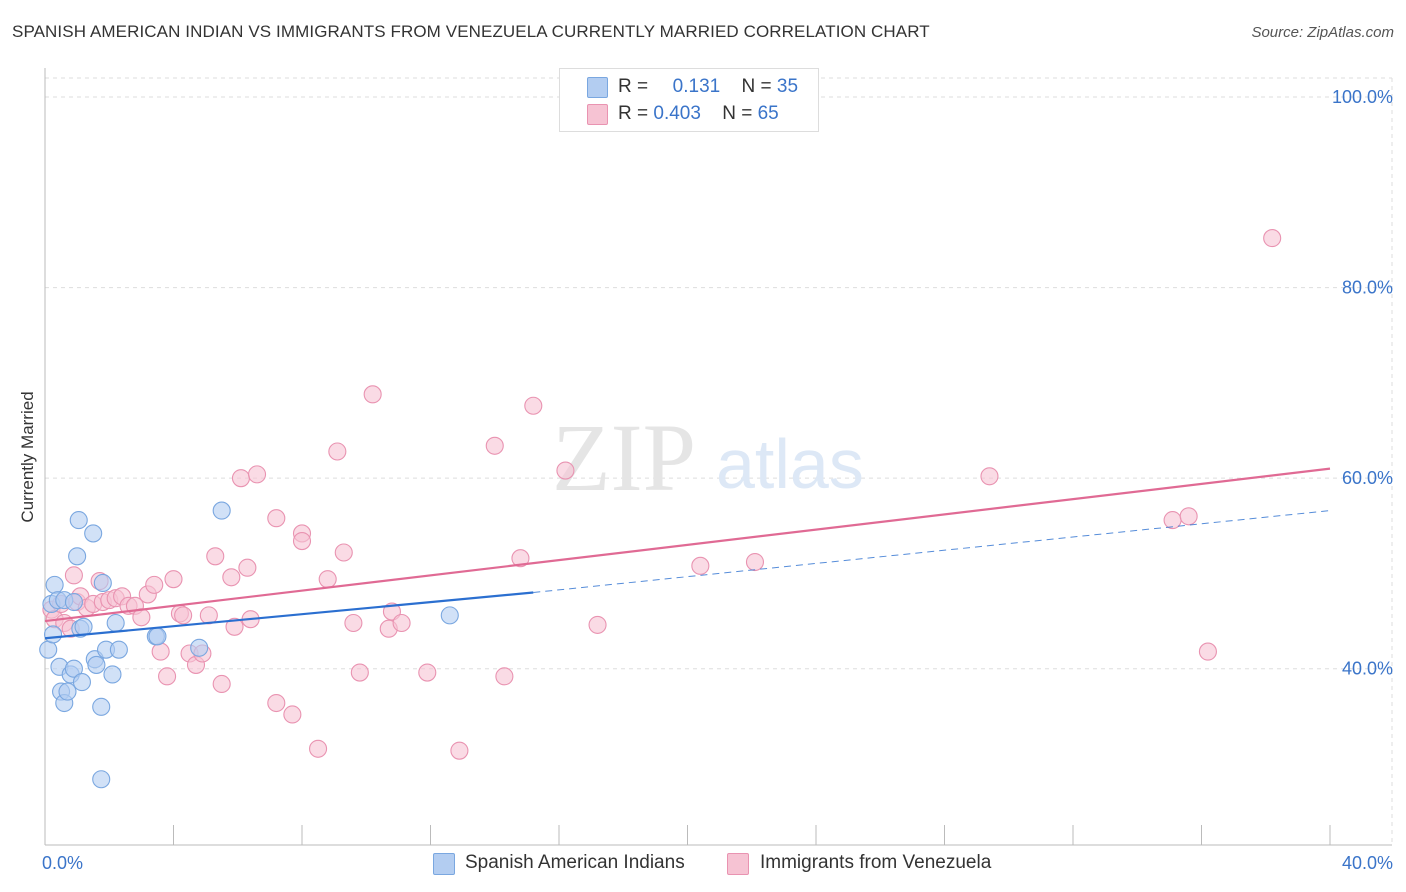 This screenshot has width=1406, height=892. Describe the element at coordinates (768, 113) in the screenshot. I see `n-value-pink: 65` at that location.